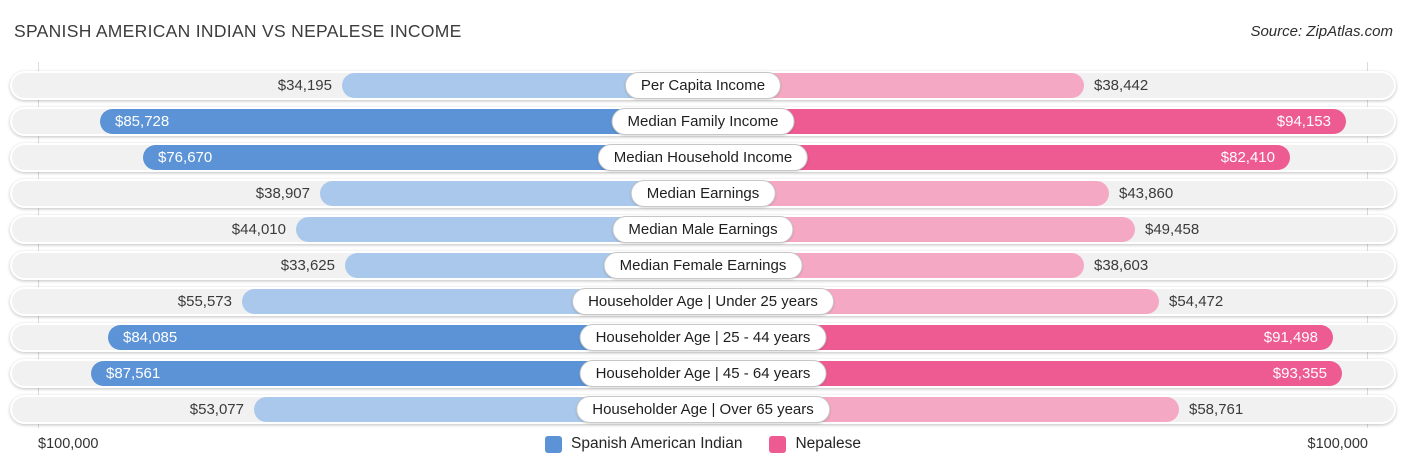 The height and width of the screenshot is (467, 1406). I want to click on value-label-nepalese: $91,498, so click(1290, 337).